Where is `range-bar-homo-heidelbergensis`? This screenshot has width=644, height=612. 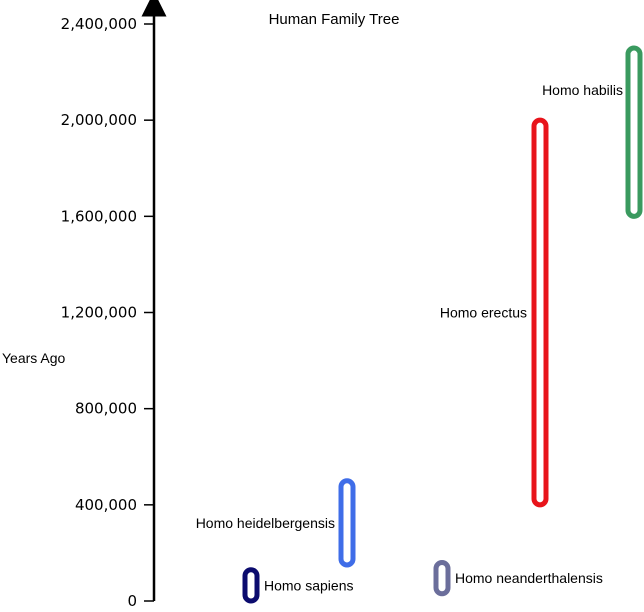
range-bar-homo-heidelbergensis is located at coordinates (347, 523).